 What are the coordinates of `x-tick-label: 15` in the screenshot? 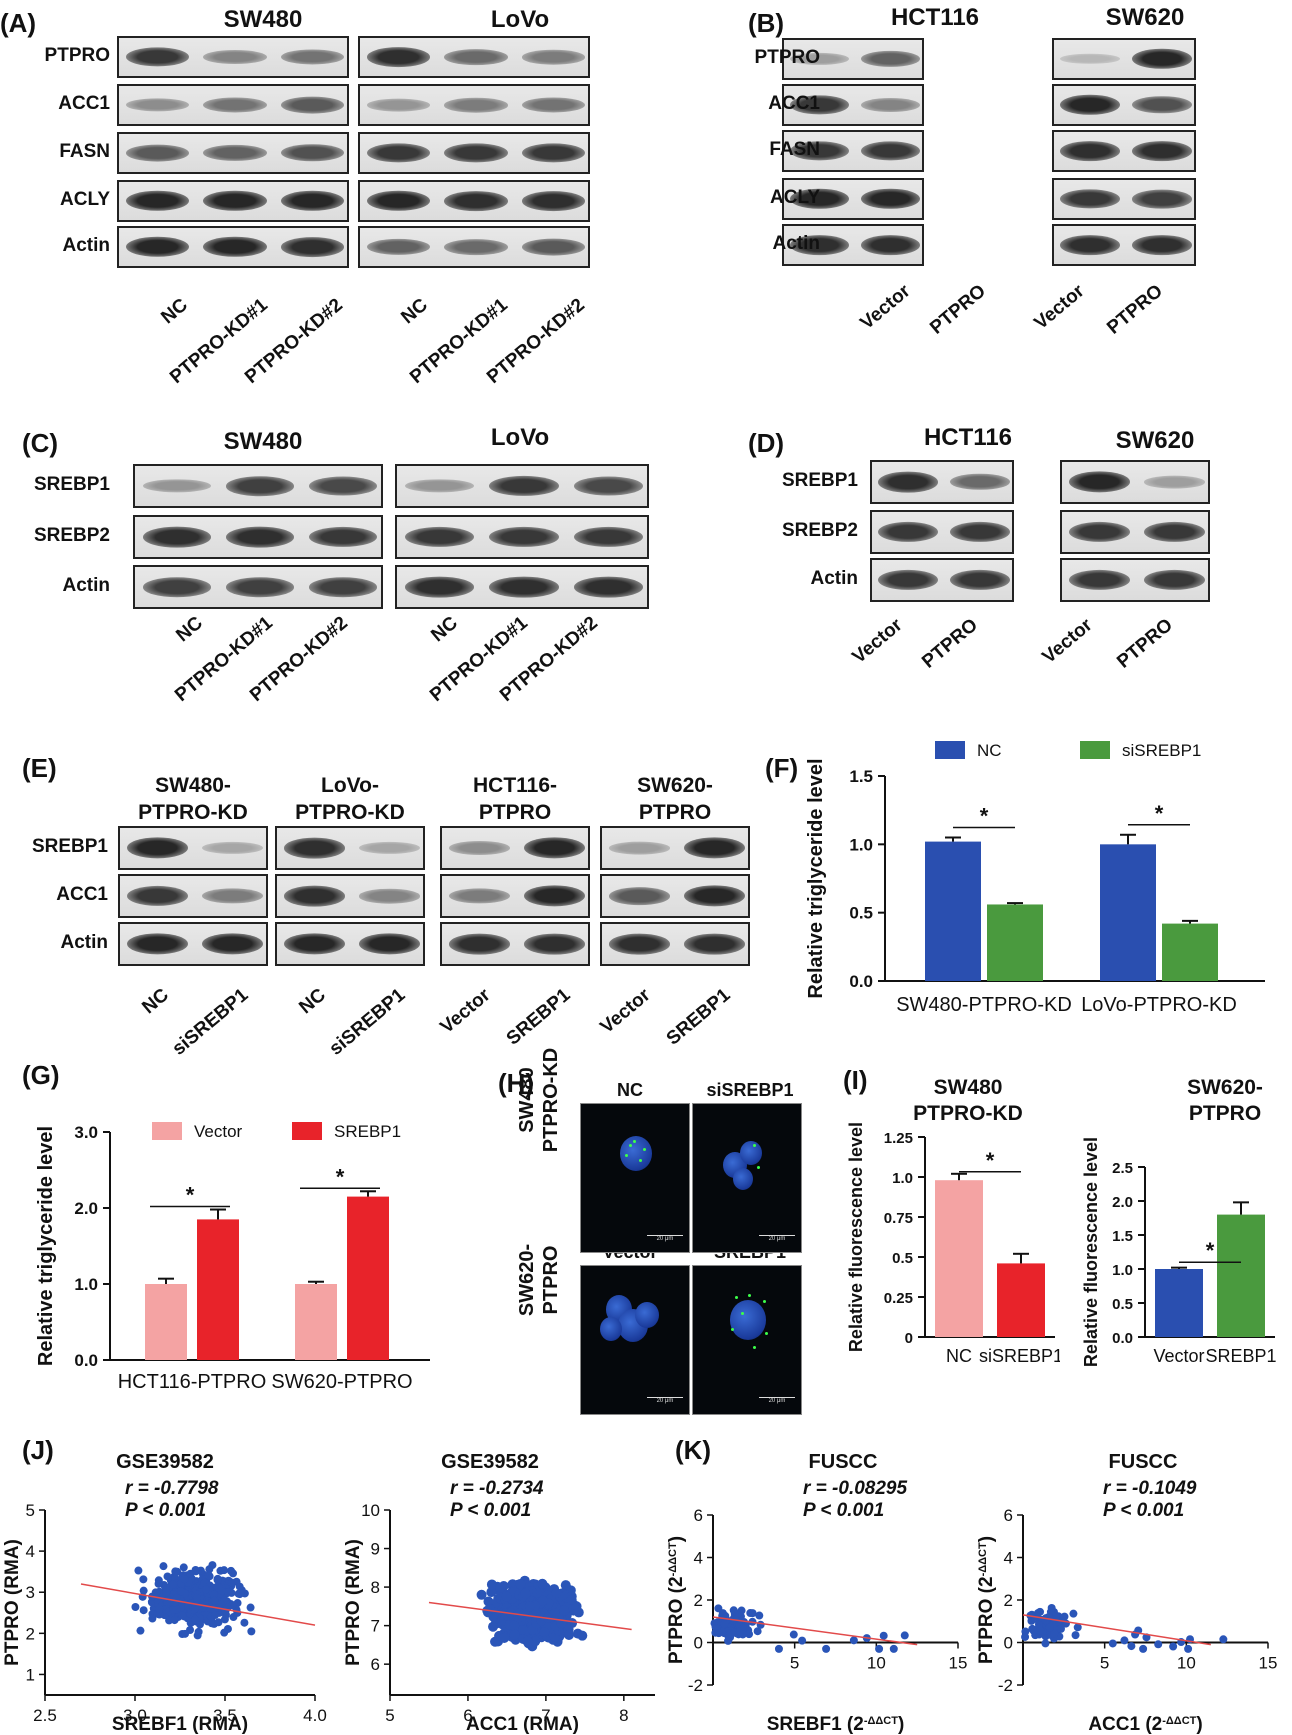 It's located at (1268, 1663).